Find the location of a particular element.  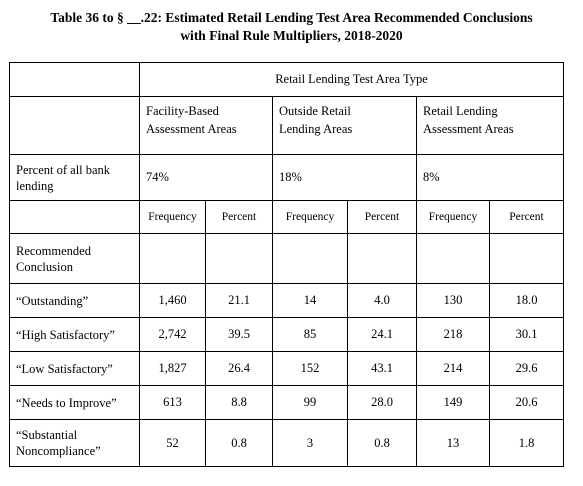

label-line1: “High Satisfactory” is located at coordinates (65, 334).